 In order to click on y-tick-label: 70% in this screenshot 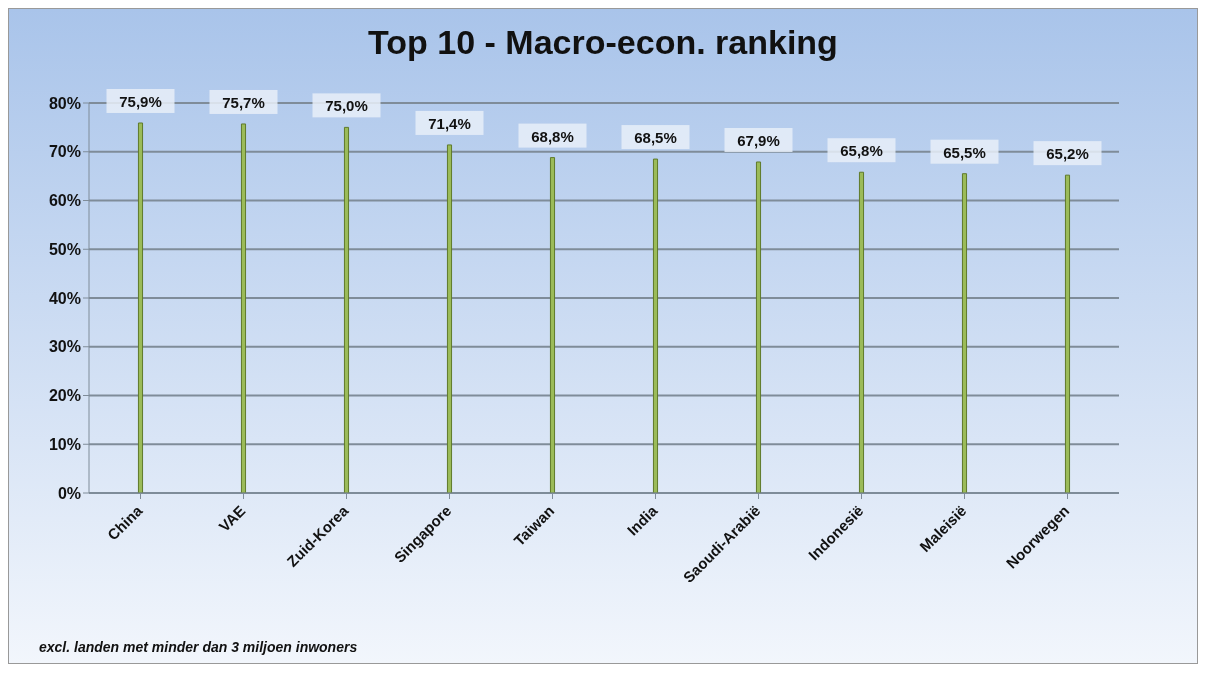, I will do `click(64, 152)`.